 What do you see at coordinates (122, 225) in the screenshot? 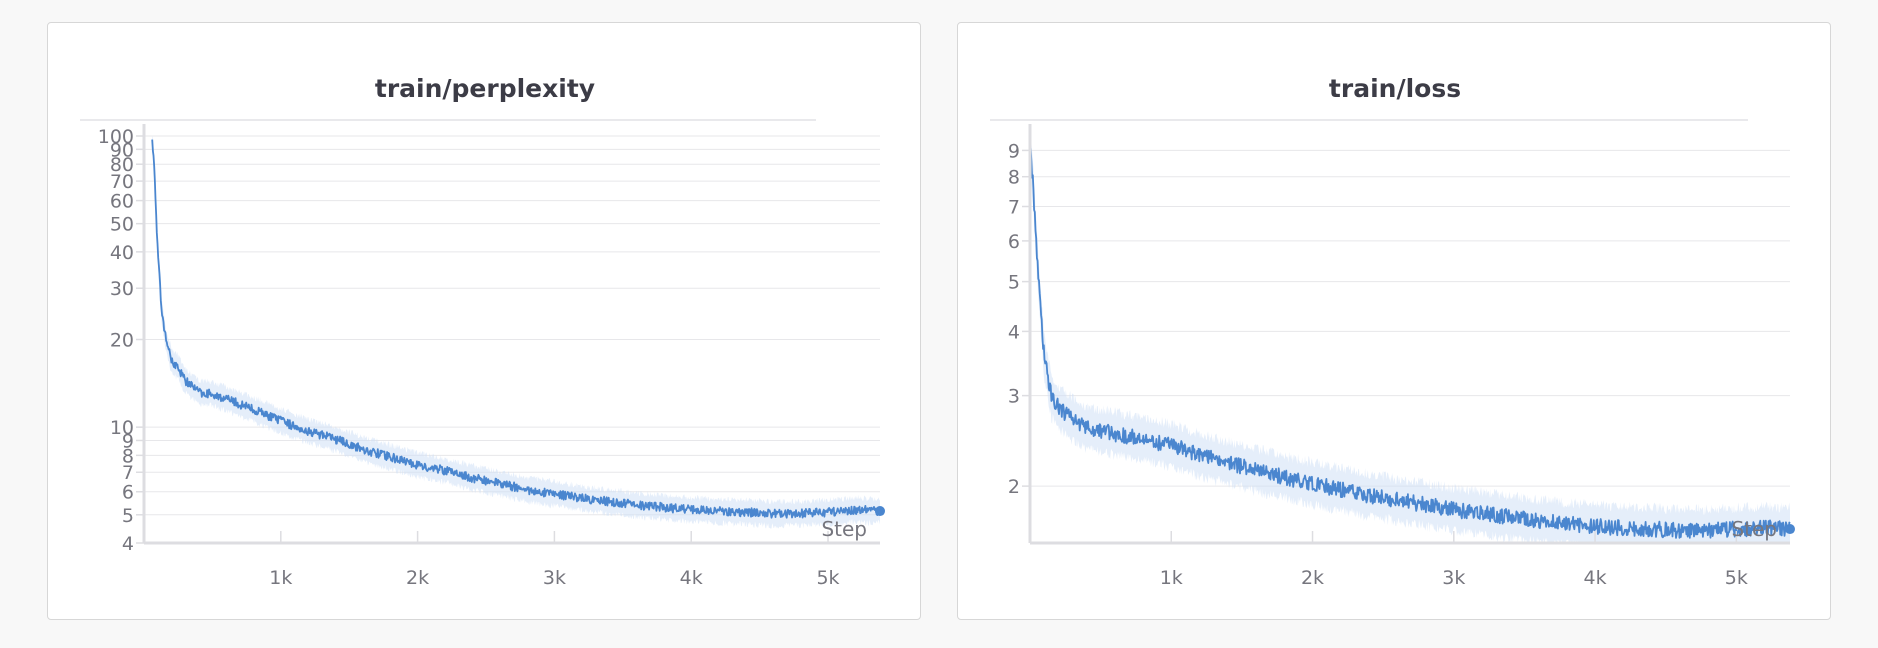
I see `y-tick-label: 50` at bounding box center [122, 225].